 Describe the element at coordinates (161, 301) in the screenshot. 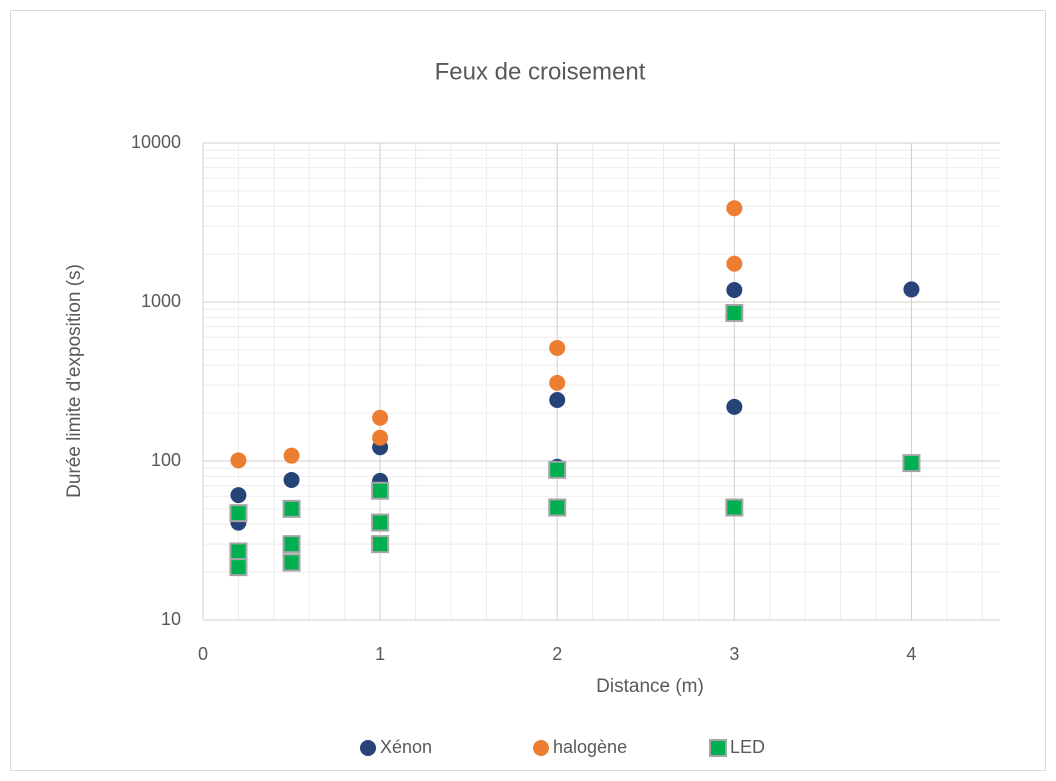

I see `y-tick-label: 1000` at that location.